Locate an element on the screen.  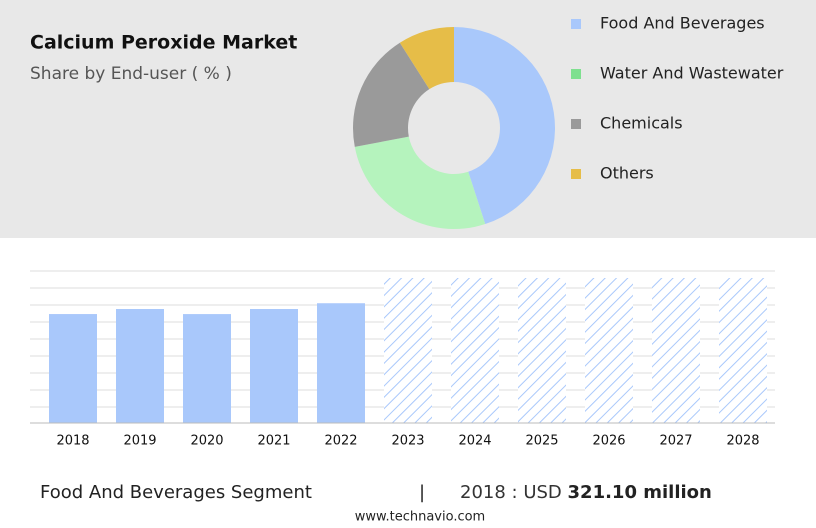
x-tick-label: 2028 is located at coordinates (742, 441).